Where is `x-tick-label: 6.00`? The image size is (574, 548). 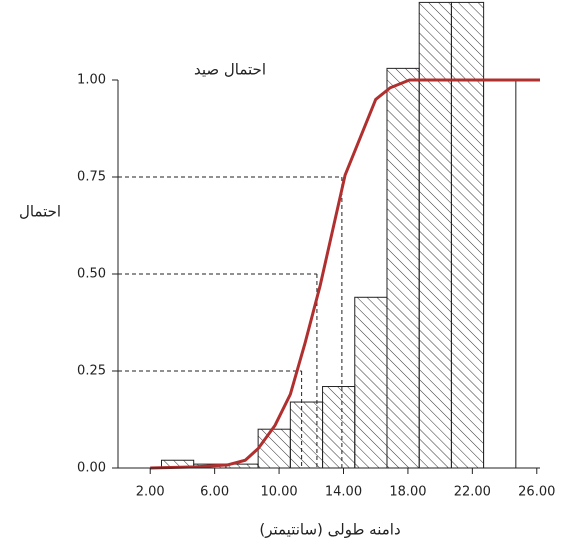
x-tick-label: 6.00 is located at coordinates (214, 492).